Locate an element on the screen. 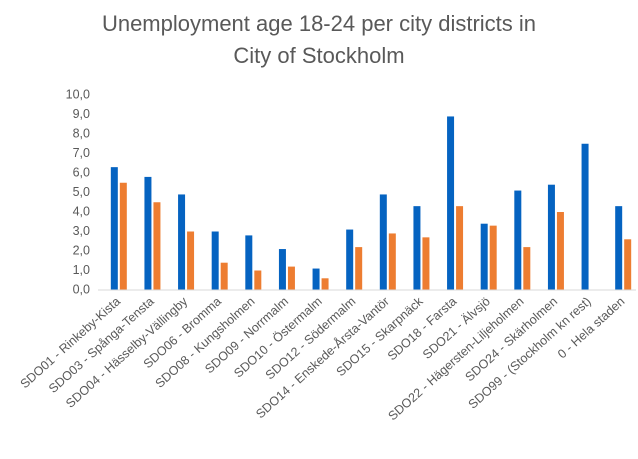  y-tick-label: 8,0 is located at coordinates (81, 133).